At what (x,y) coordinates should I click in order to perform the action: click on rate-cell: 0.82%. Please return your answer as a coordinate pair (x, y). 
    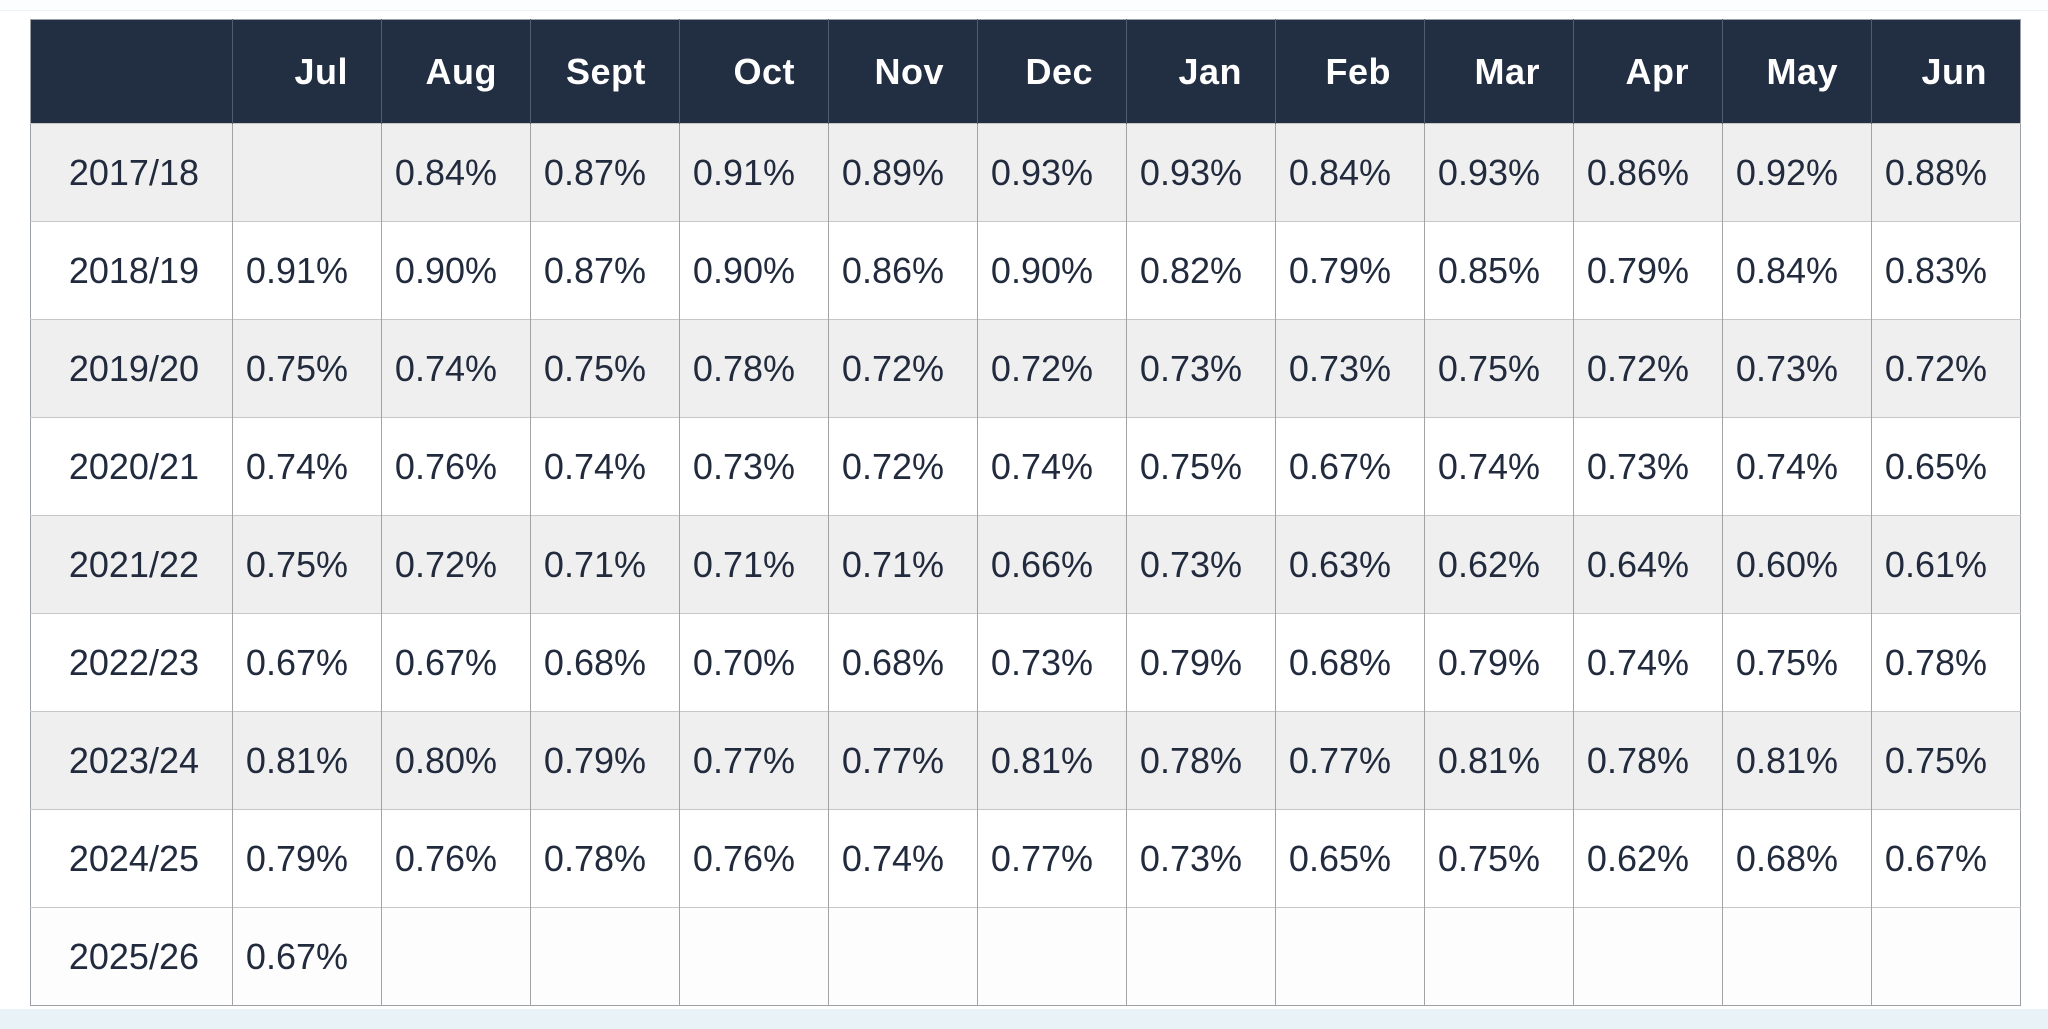
    Looking at the image, I should click on (1201, 270).